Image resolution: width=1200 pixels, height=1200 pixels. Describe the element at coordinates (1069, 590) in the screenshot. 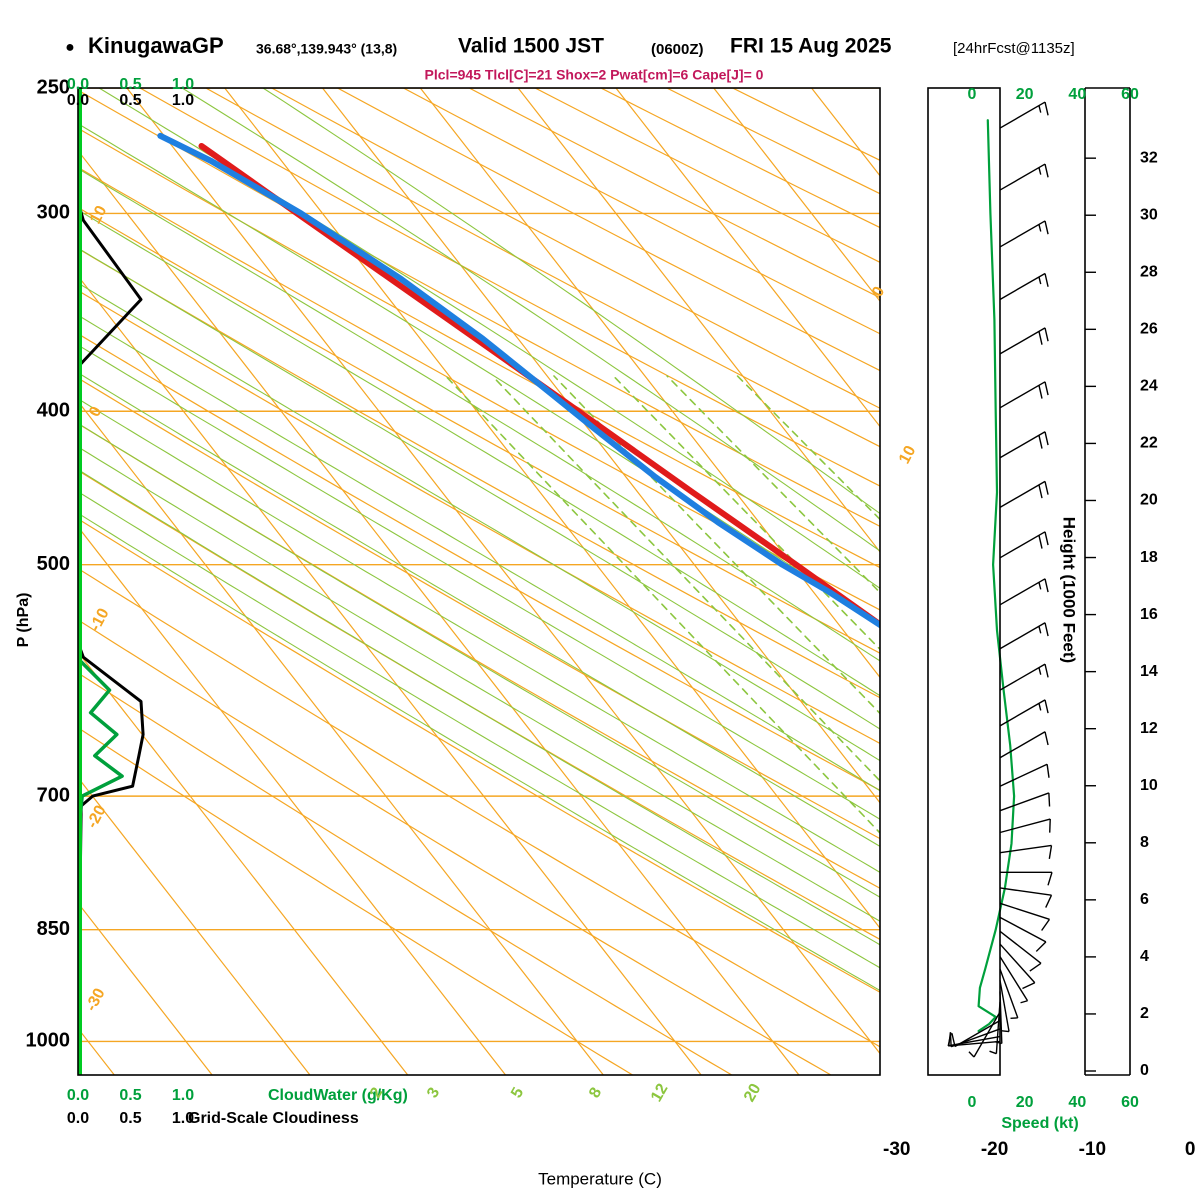

I see `height-axis-label: Height (1000 Feet)` at that location.